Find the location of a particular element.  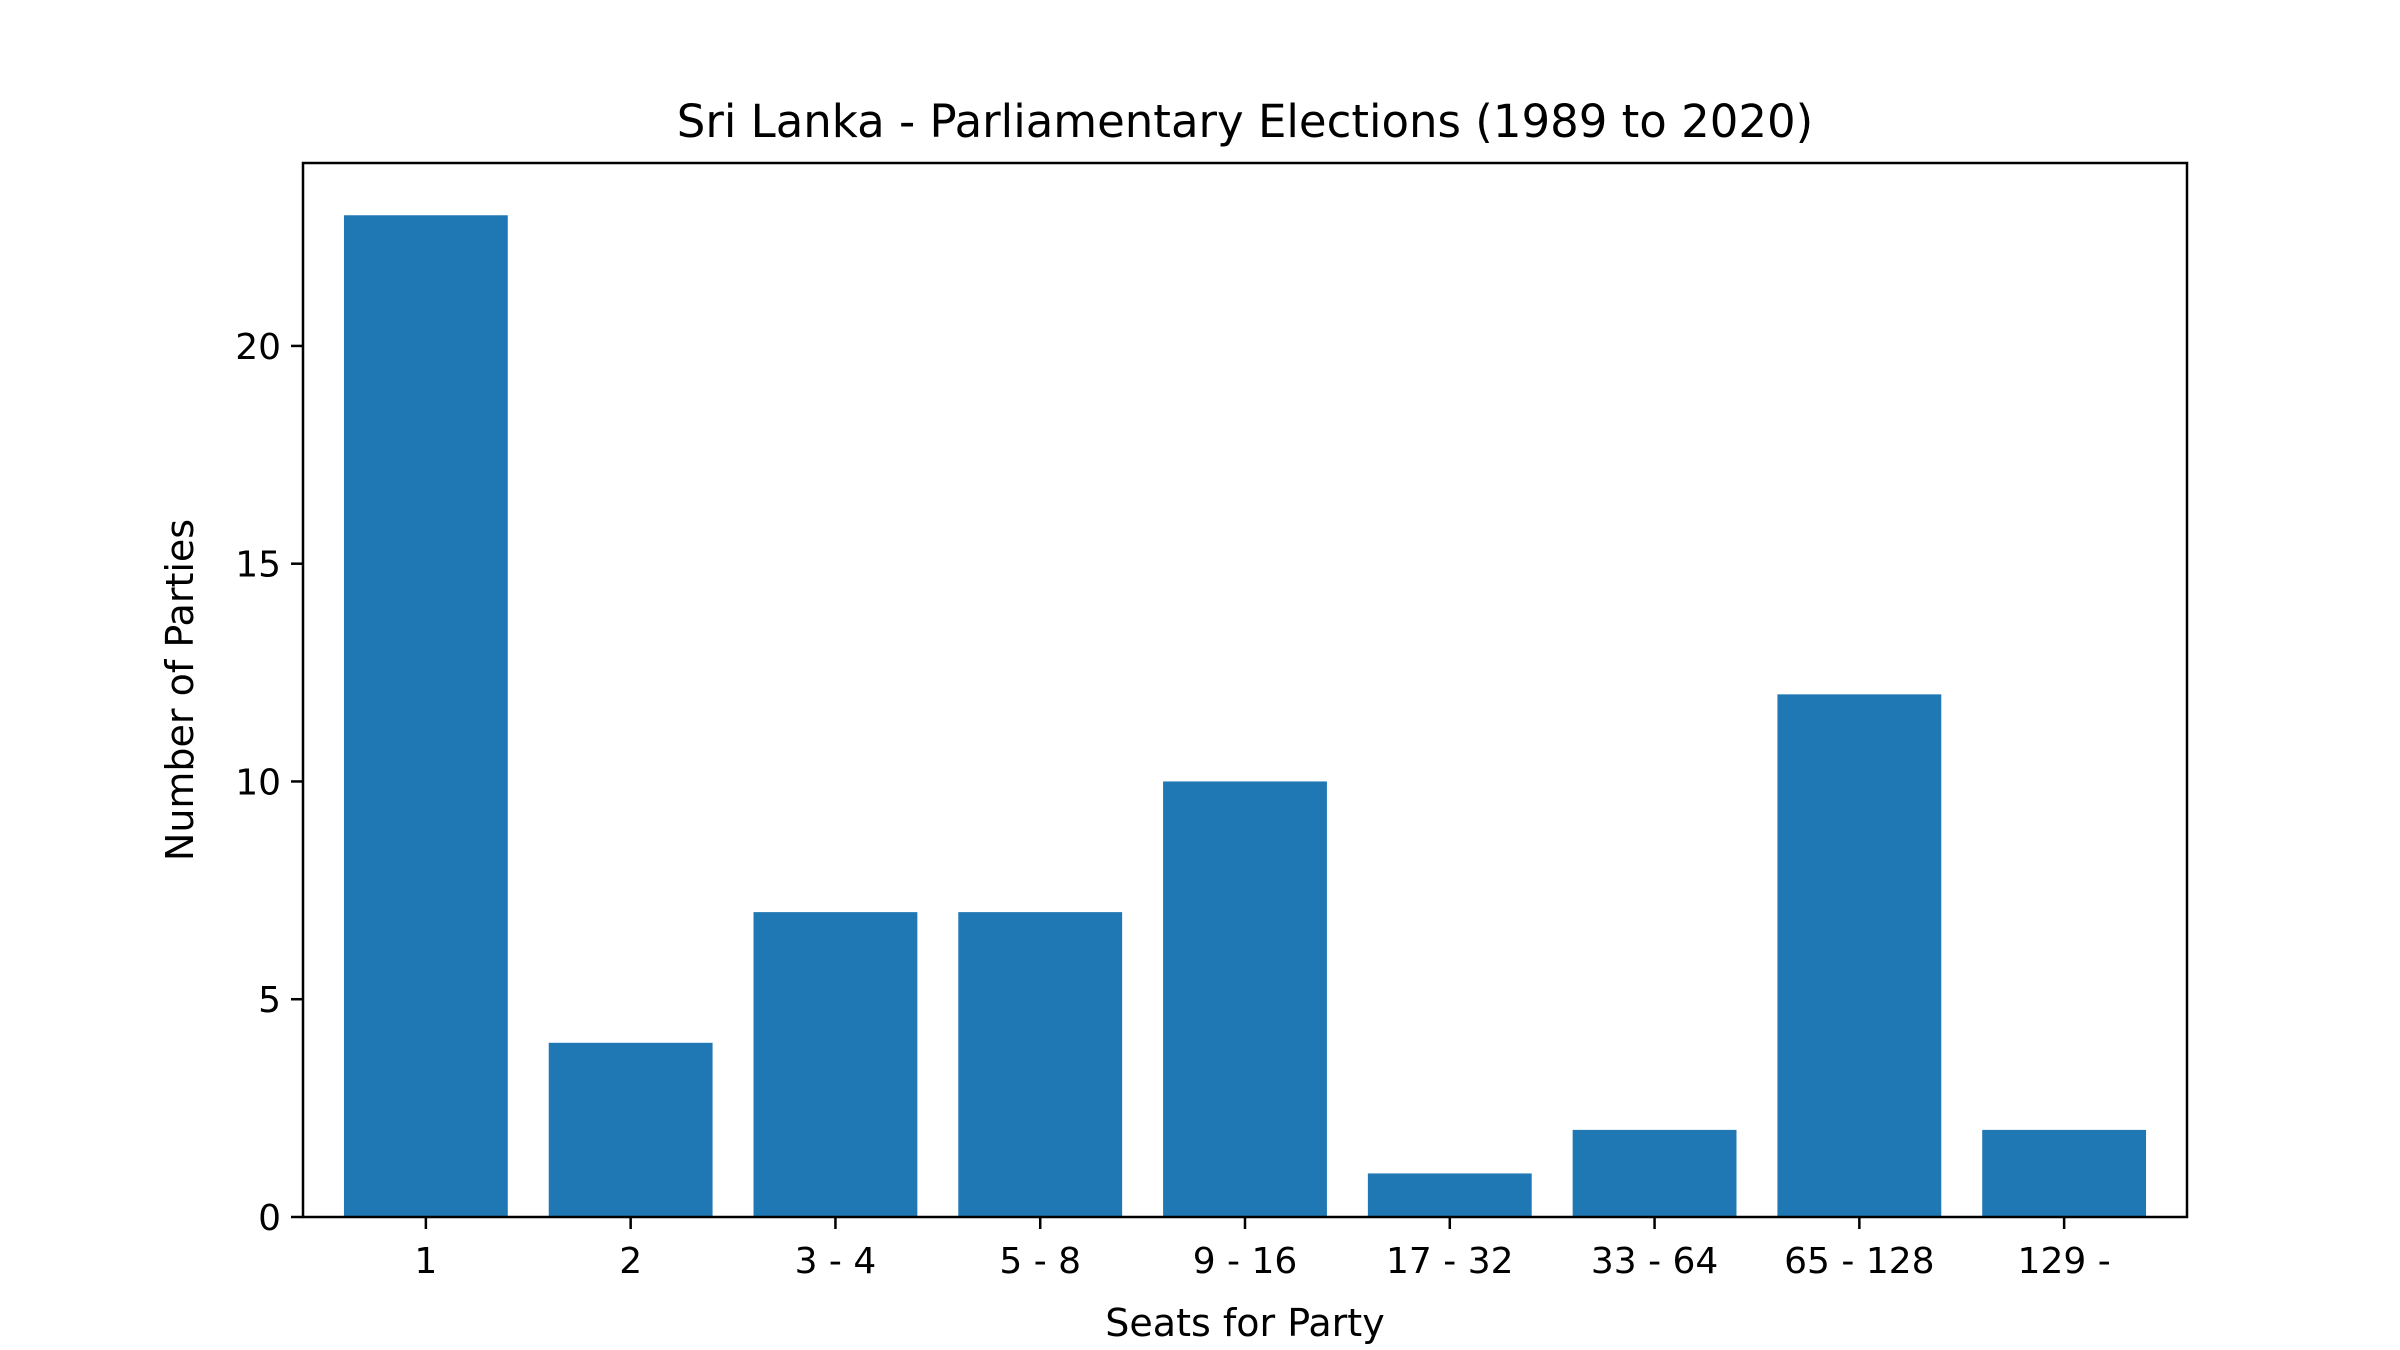

y-axis-label: Number of Parties is located at coordinates (180, 690).